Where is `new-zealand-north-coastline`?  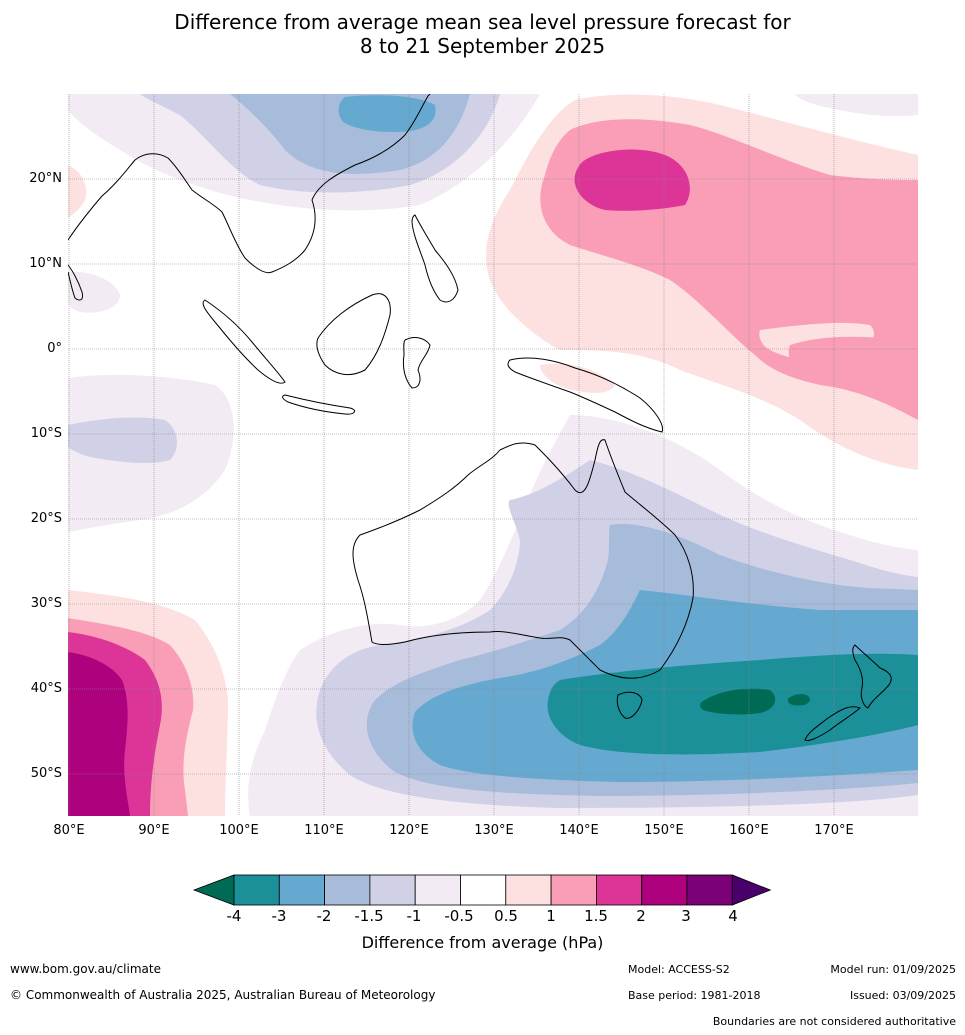 new-zealand-north-coastline is located at coordinates (872, 676).